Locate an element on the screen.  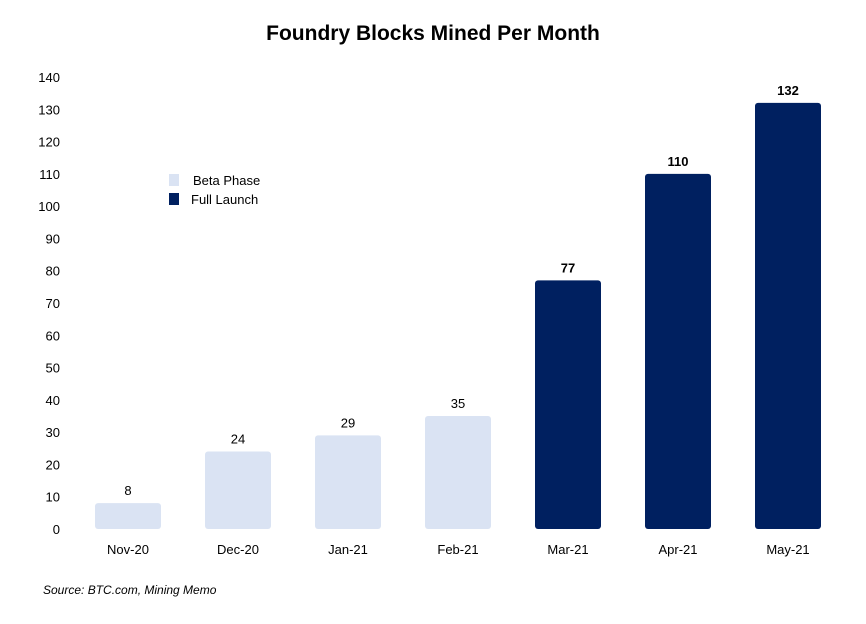
y-tick-label: 120 is located at coordinates (49, 142).